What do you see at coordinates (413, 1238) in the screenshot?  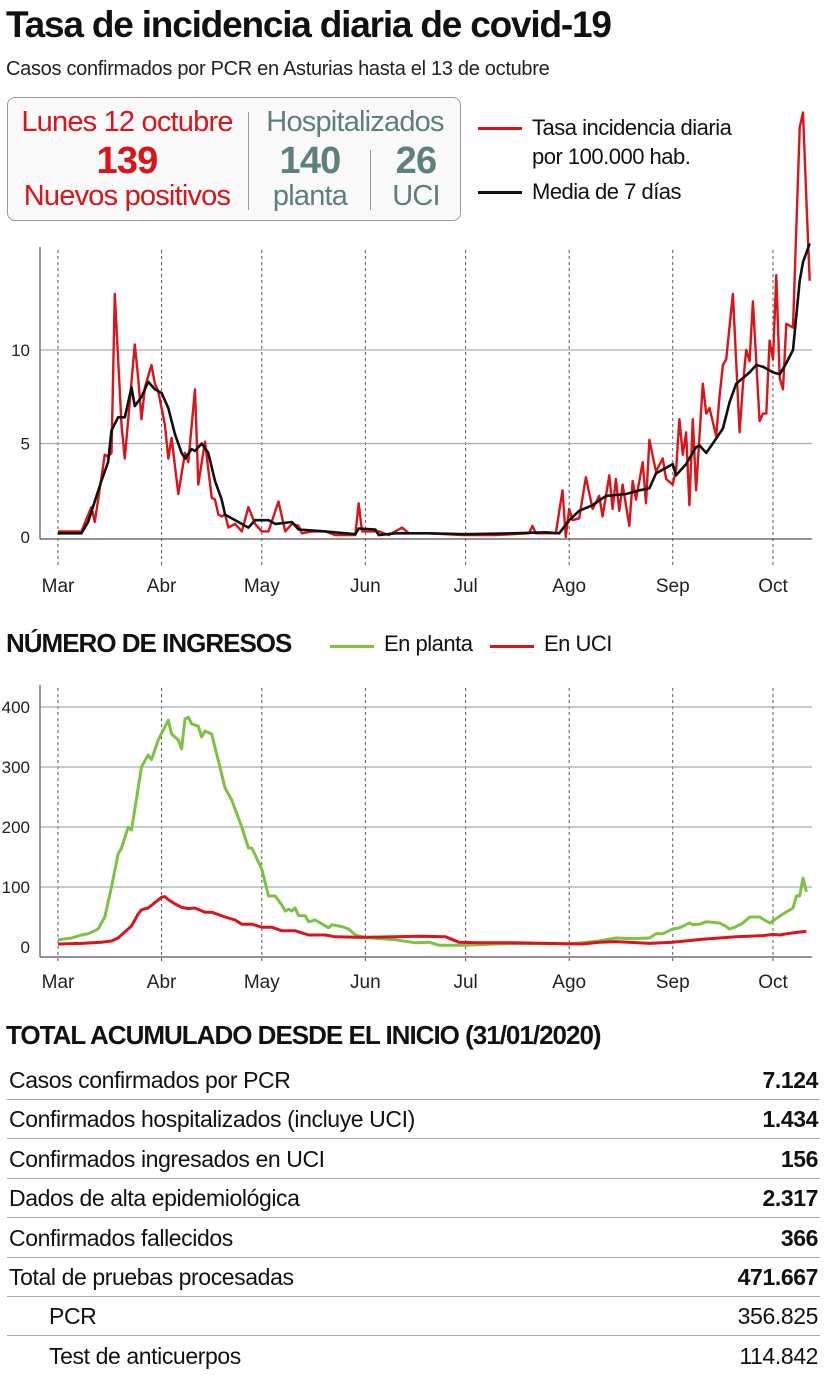 I see `table-row: Confirmados fallecidos 366` at bounding box center [413, 1238].